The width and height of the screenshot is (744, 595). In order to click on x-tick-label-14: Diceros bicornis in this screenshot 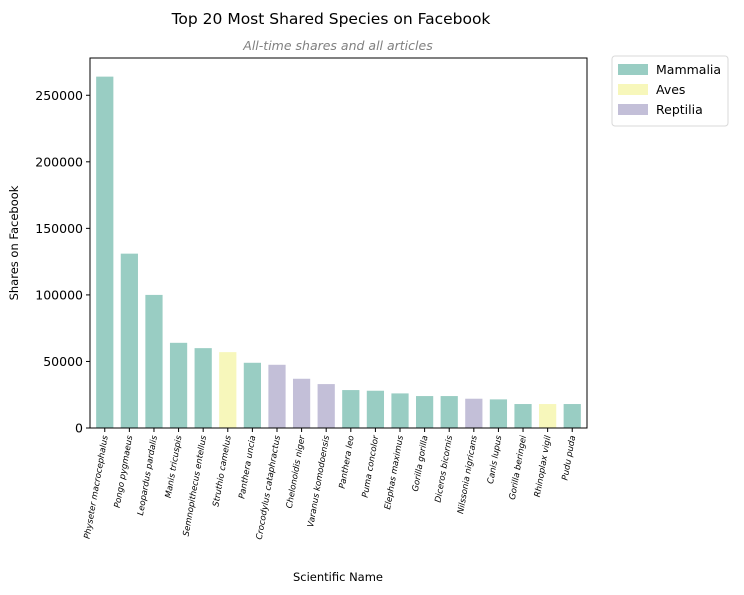, I will do `click(445, 468)`.